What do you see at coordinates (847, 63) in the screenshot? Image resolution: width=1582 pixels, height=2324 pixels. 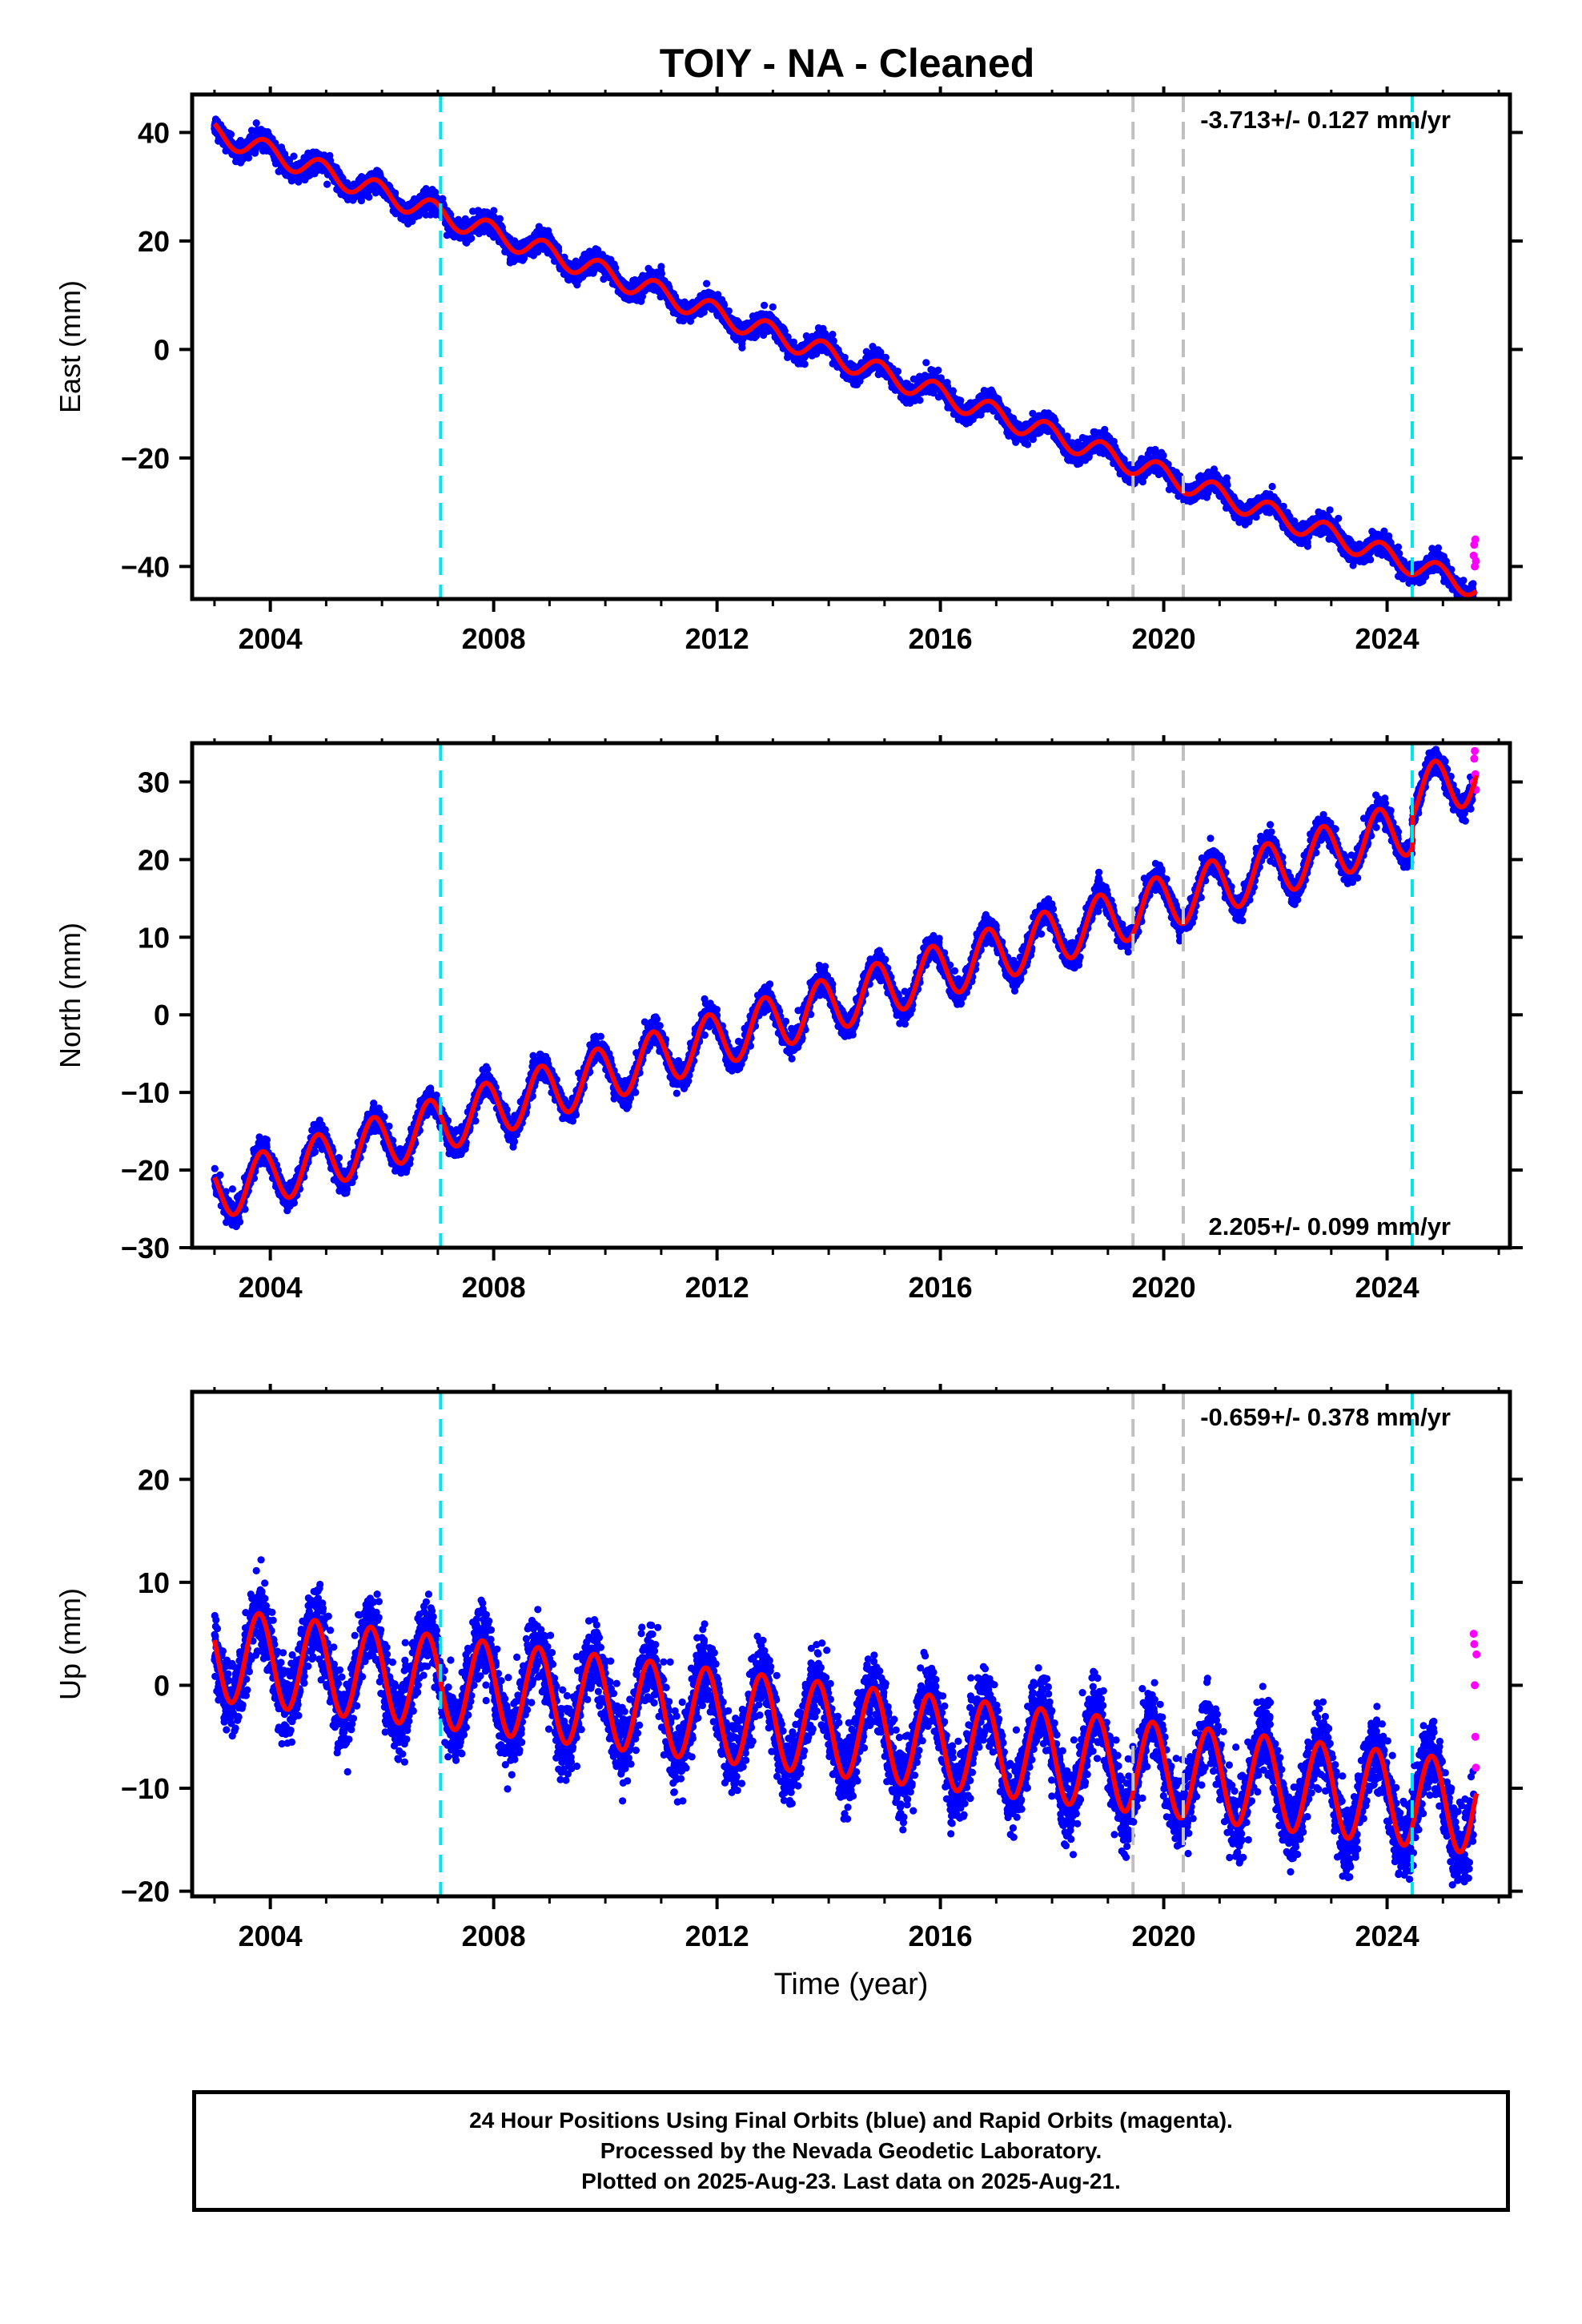 I see `chart-title: TOIY - NA - Cleaned` at bounding box center [847, 63].